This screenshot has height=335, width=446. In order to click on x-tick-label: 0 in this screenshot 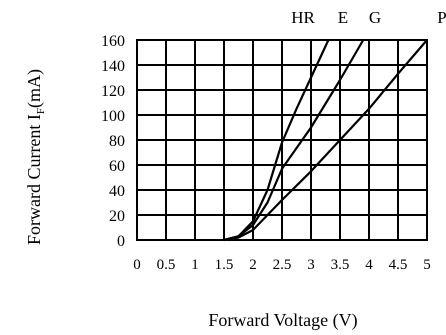, I will do `click(137, 265)`.